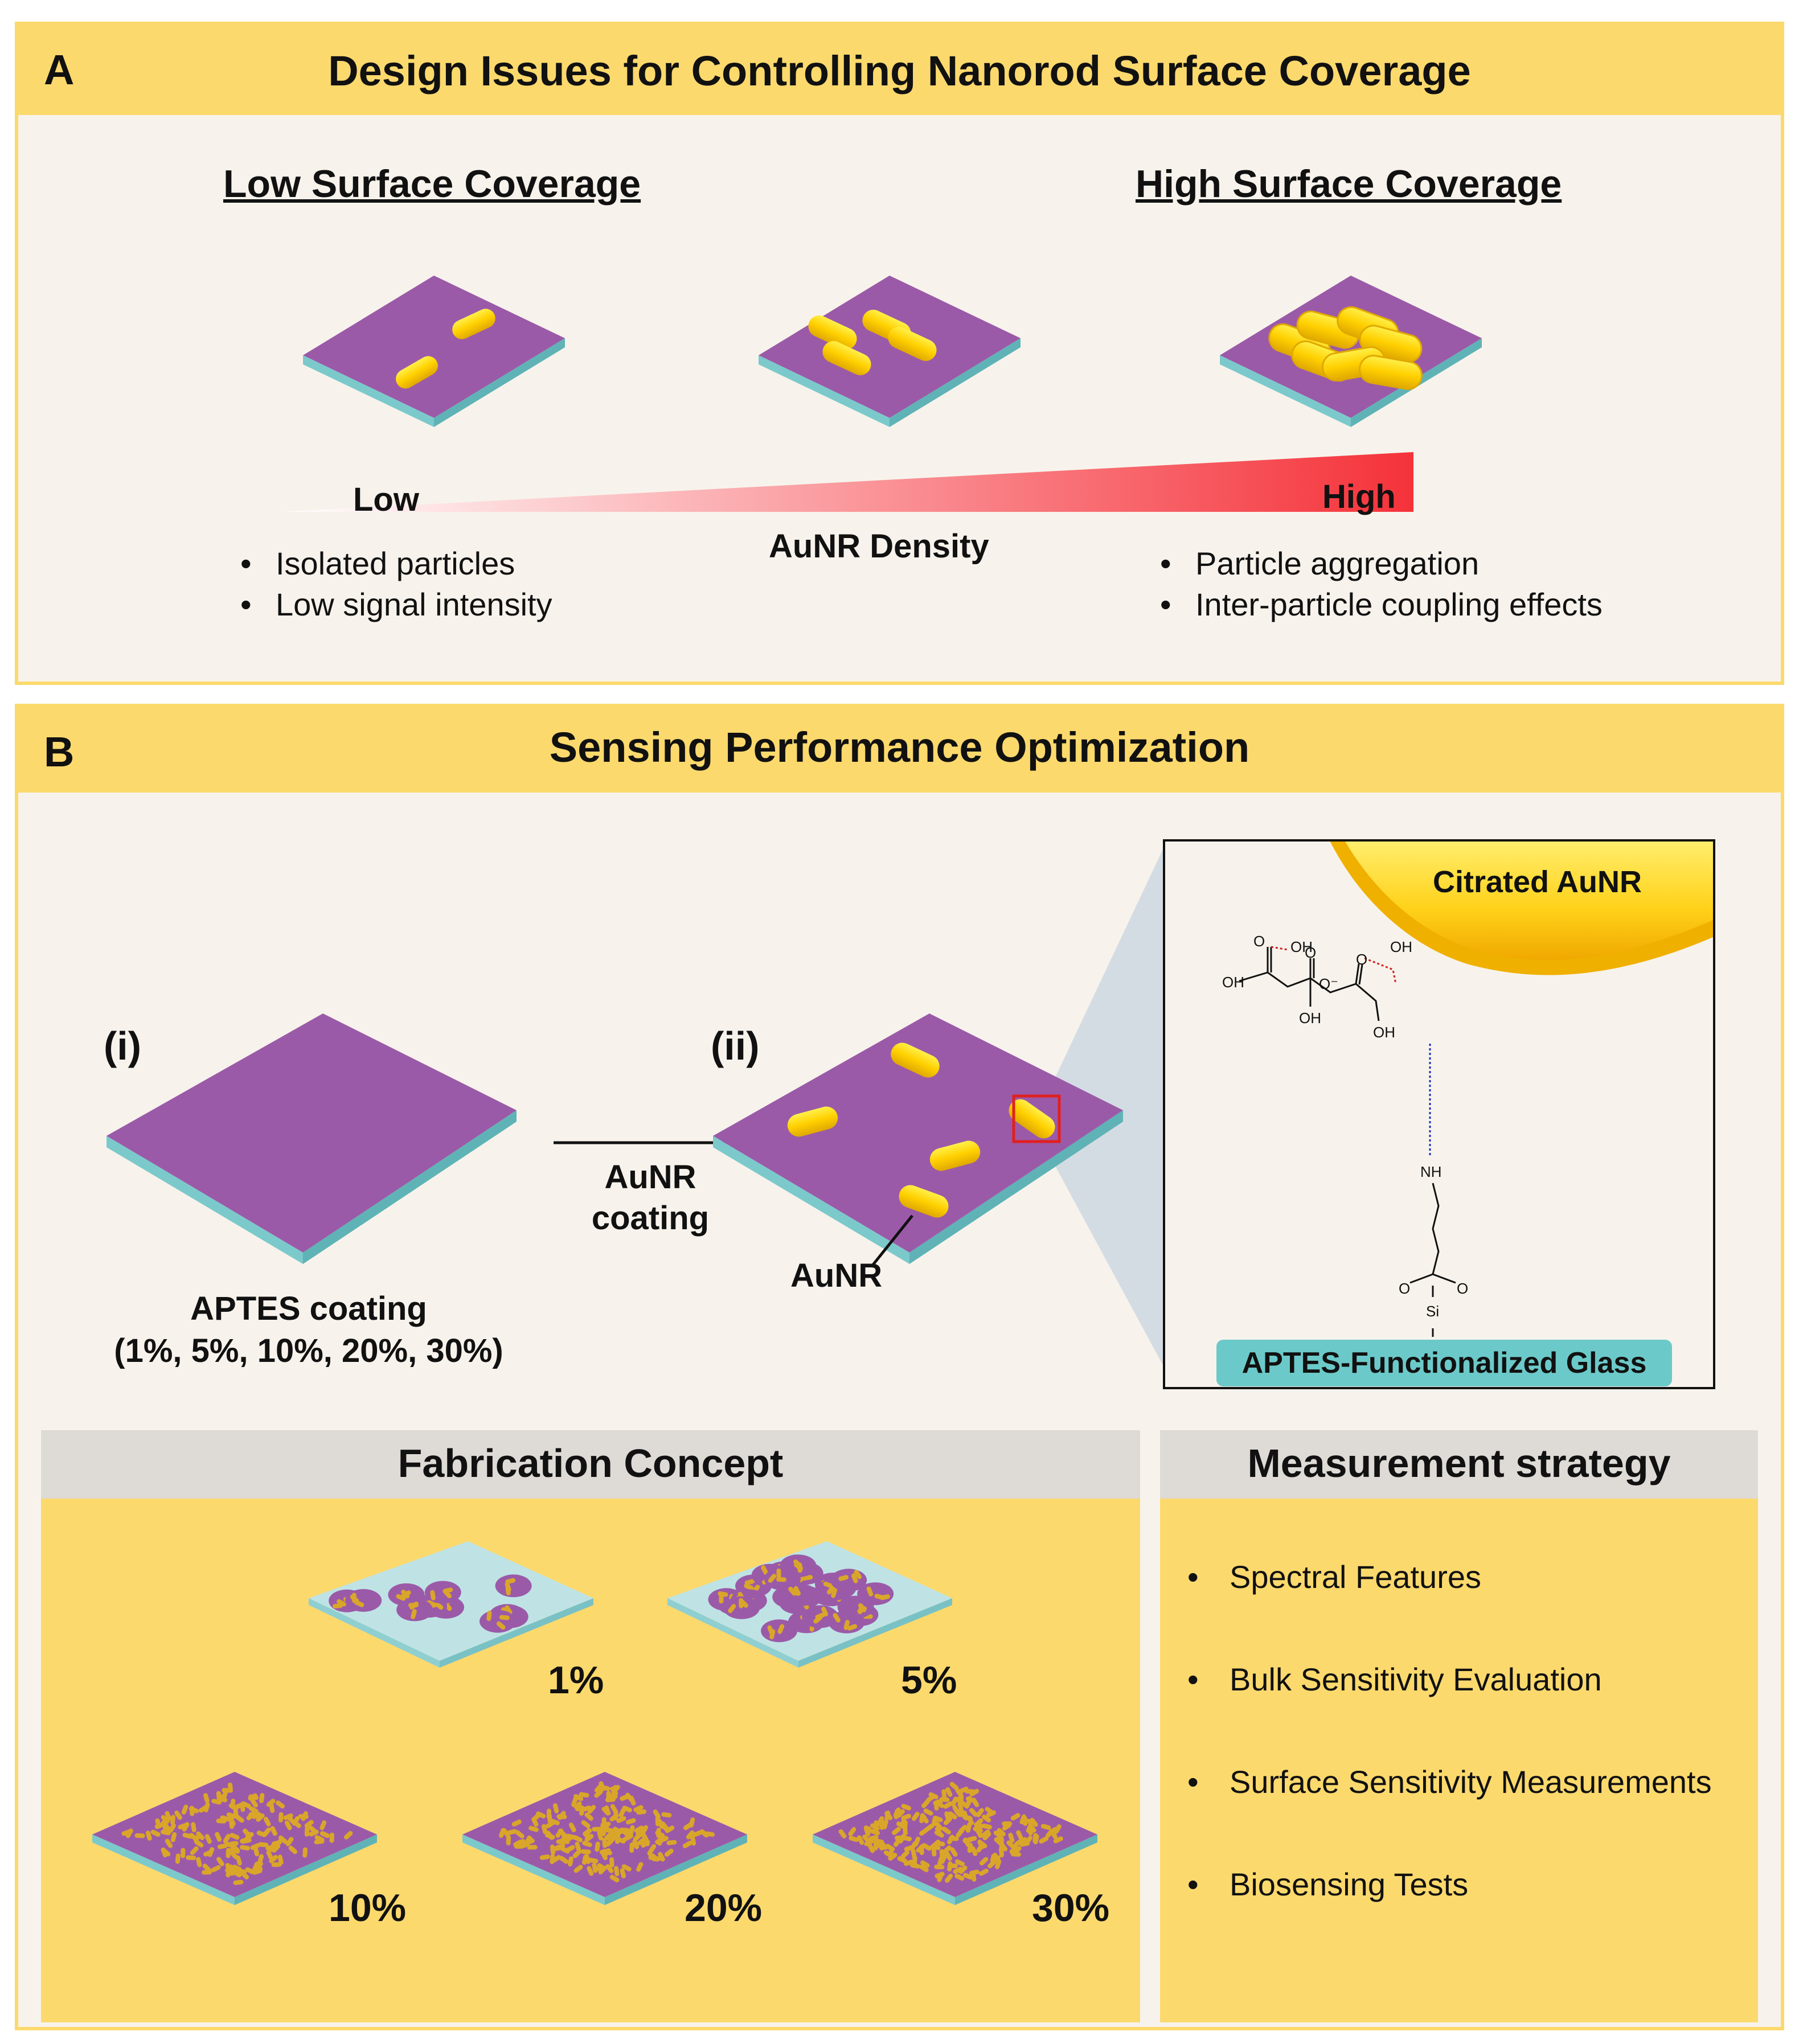  What do you see at coordinates (59, 751) in the screenshot?
I see `panel-b-letter: B` at bounding box center [59, 751].